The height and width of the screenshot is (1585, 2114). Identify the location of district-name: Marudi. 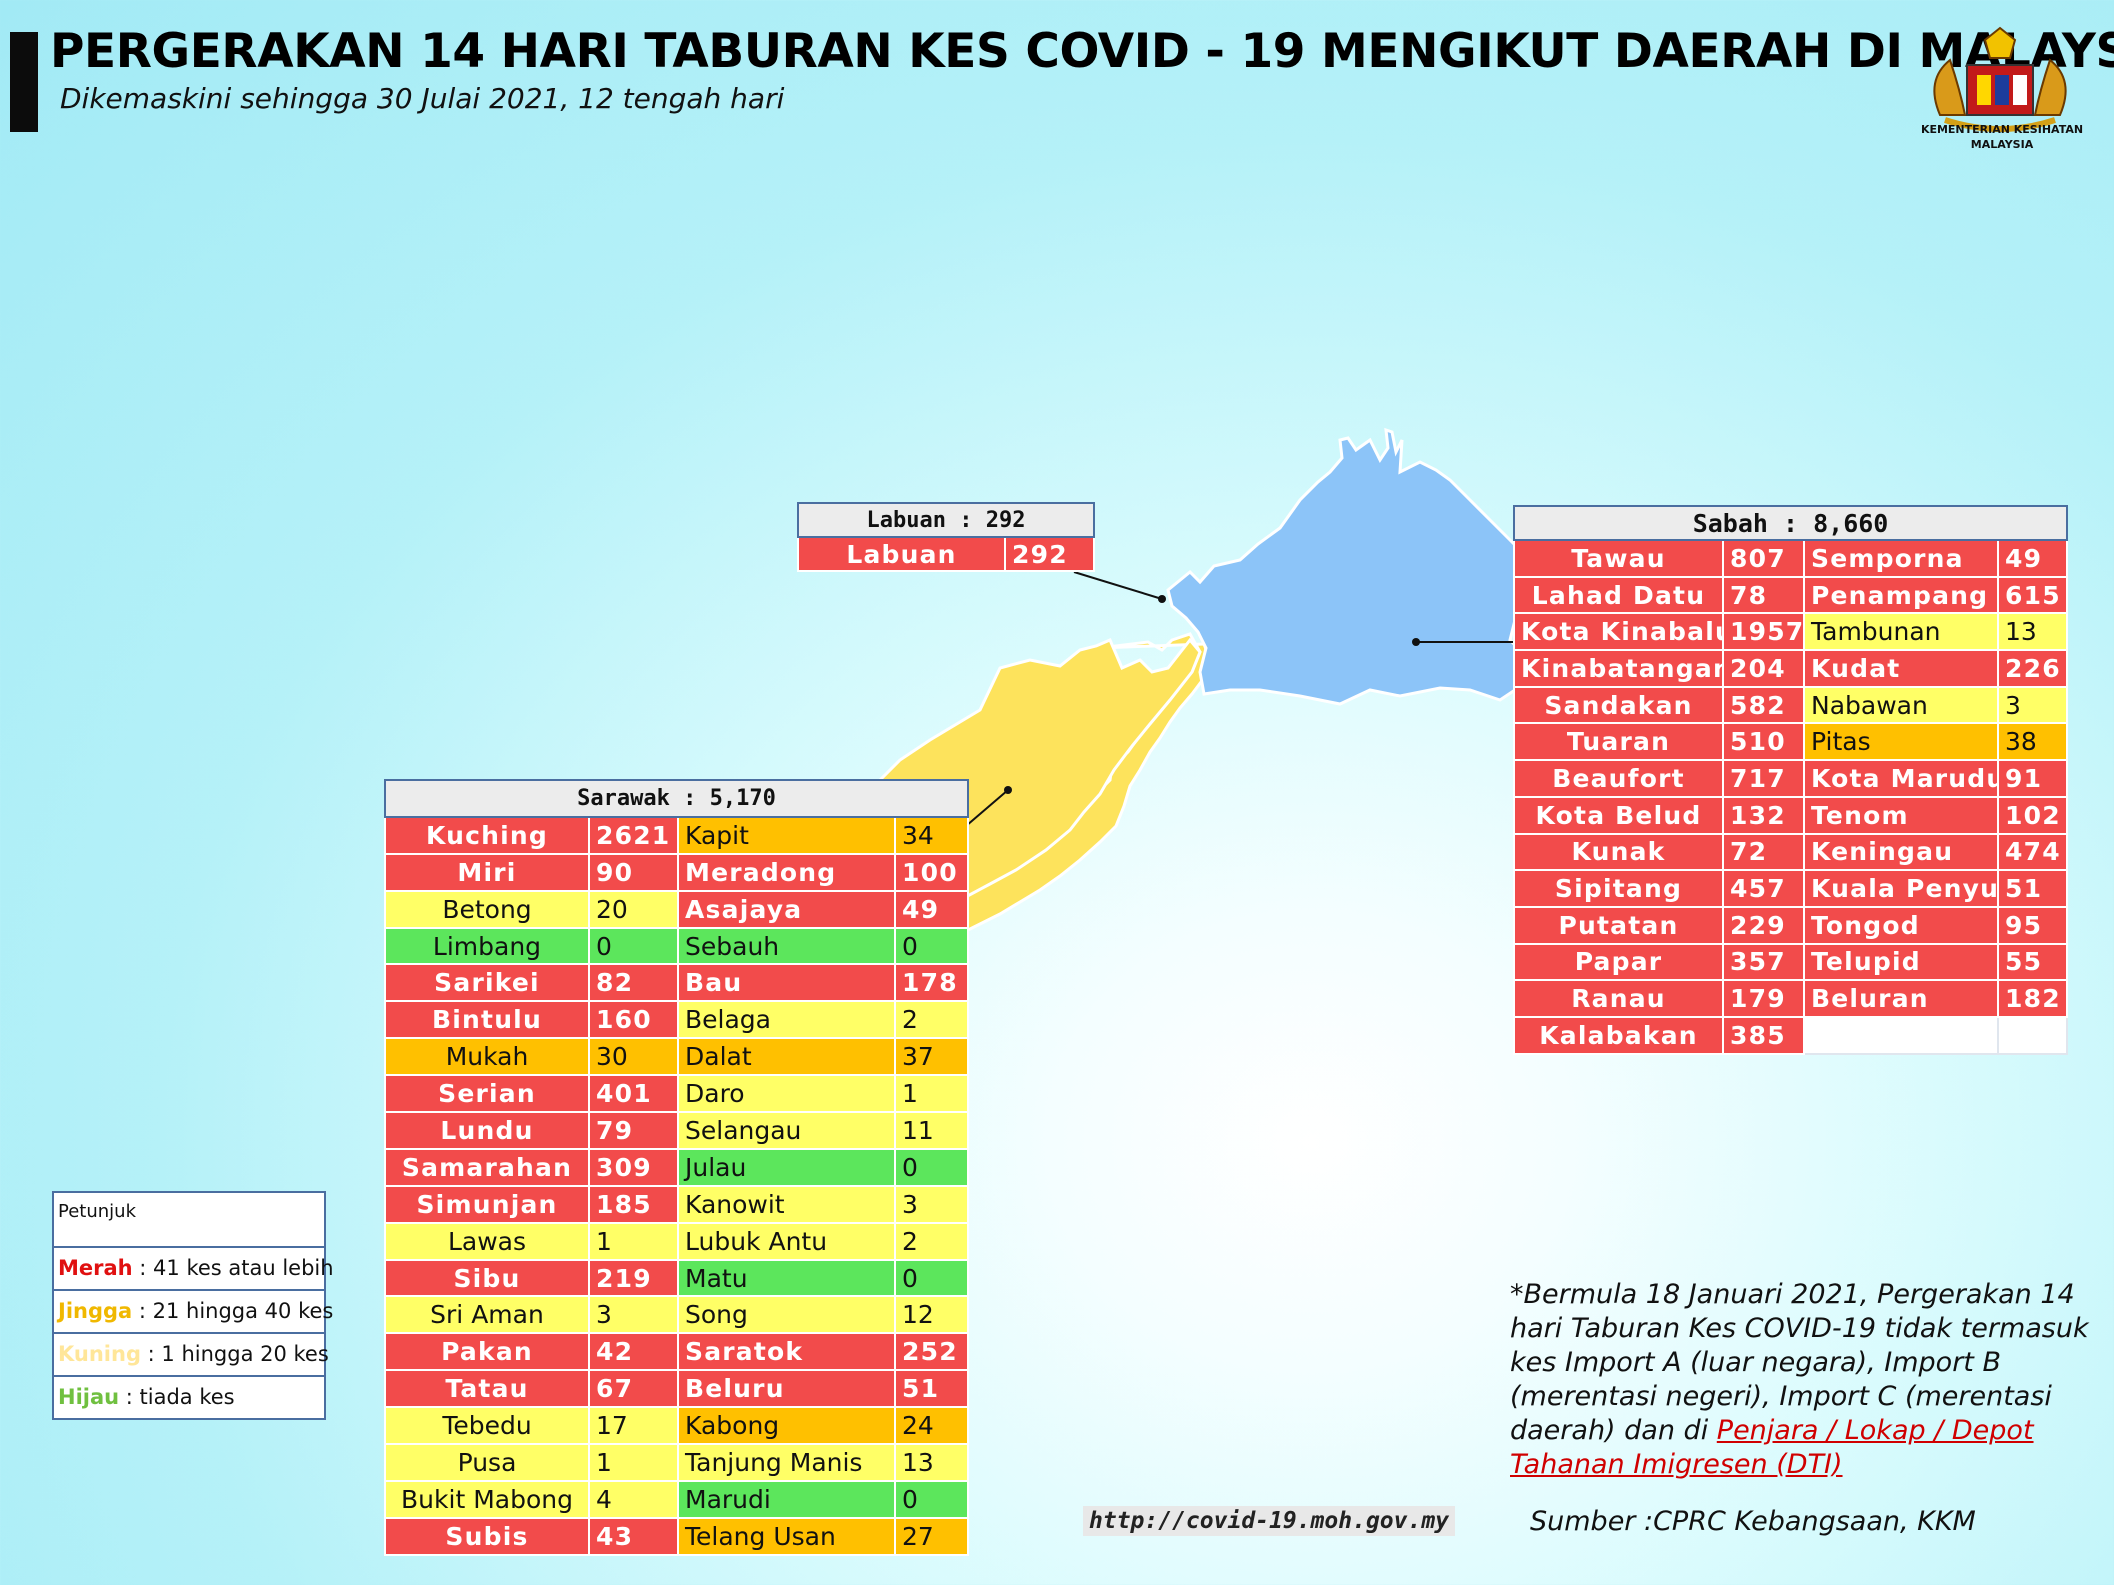
(786, 1499).